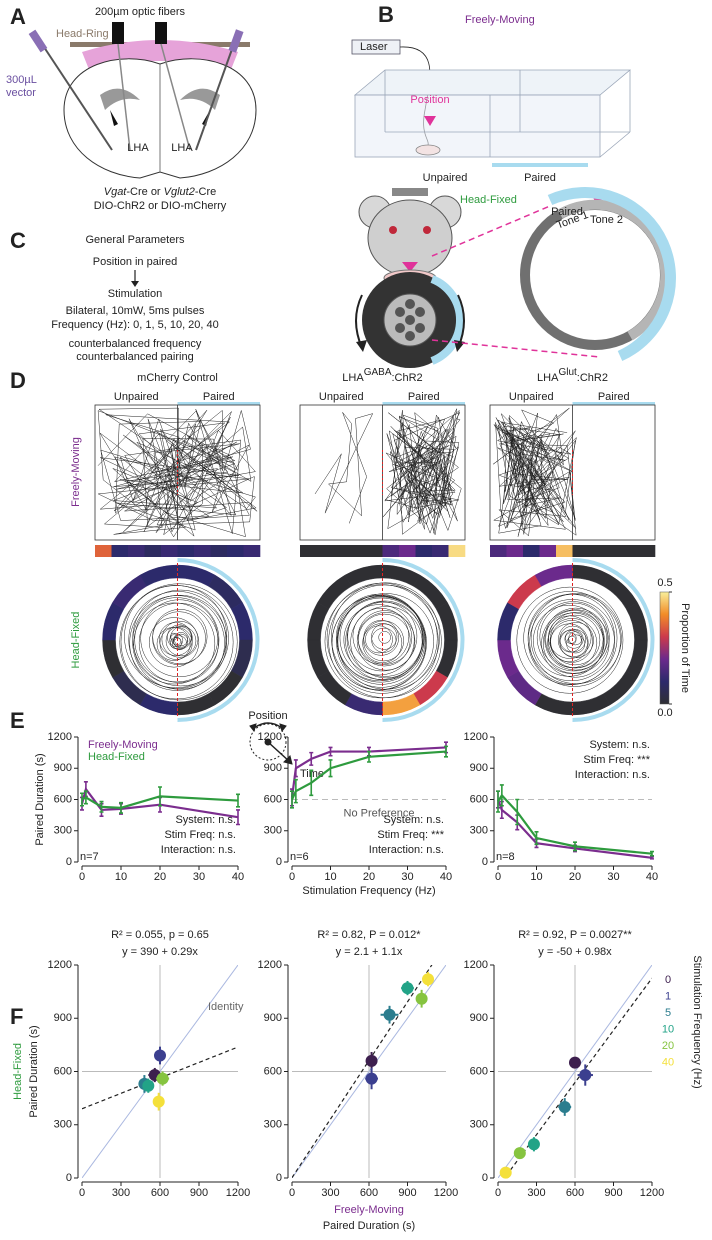 The image size is (712, 1240). I want to click on heading: Head-Fixed, so click(488, 200).